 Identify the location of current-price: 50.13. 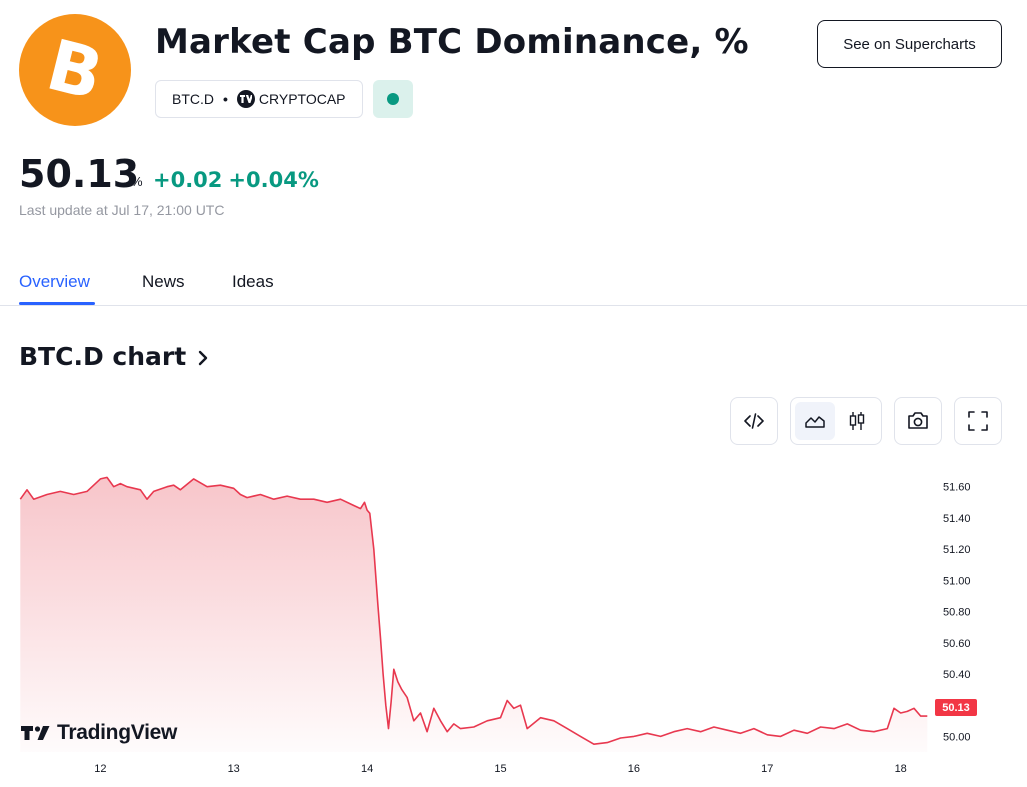
(79, 174).